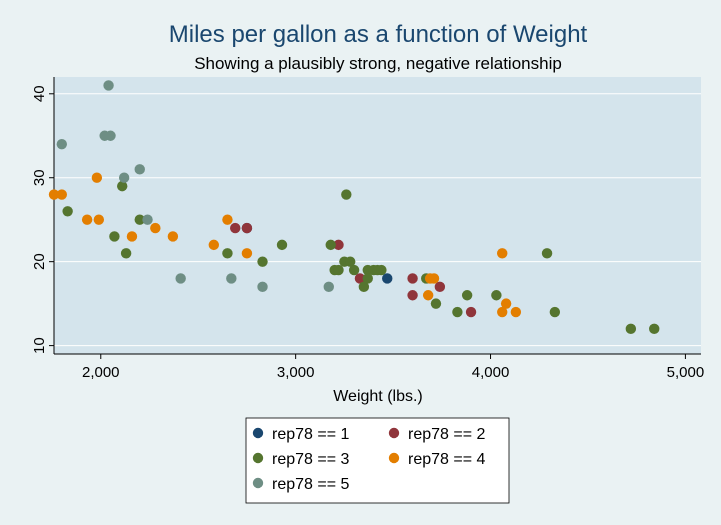  I want to click on y-tick-label: 20, so click(39, 261).